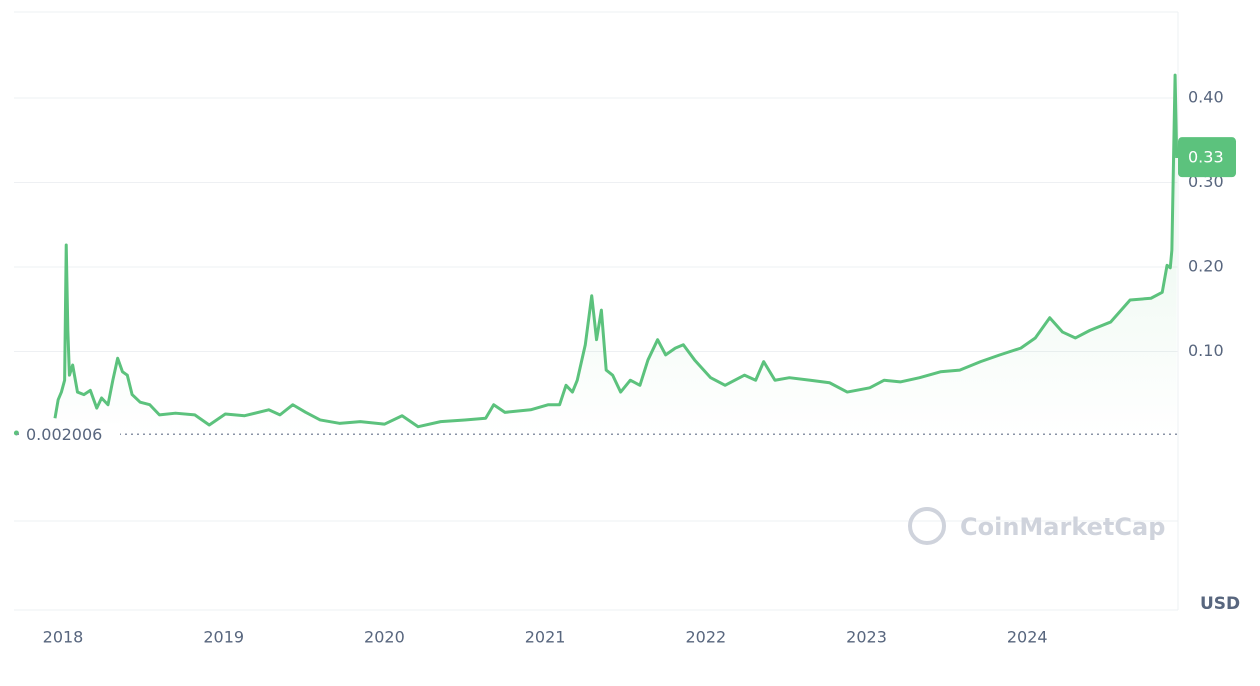 Image resolution: width=1260 pixels, height=686 pixels. What do you see at coordinates (705, 637) in the screenshot?
I see `x-tick-label: 2022` at bounding box center [705, 637].